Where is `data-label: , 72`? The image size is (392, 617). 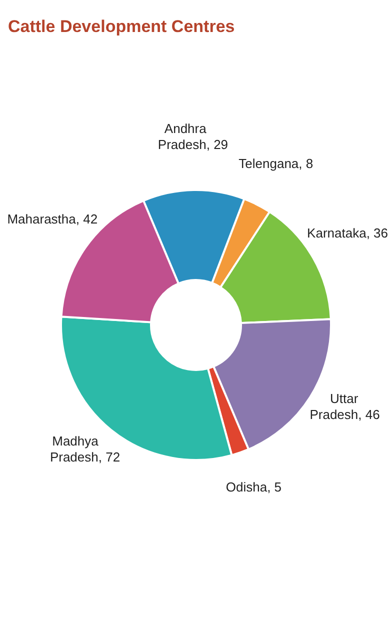 data-label: , 72 is located at coordinates (109, 457).